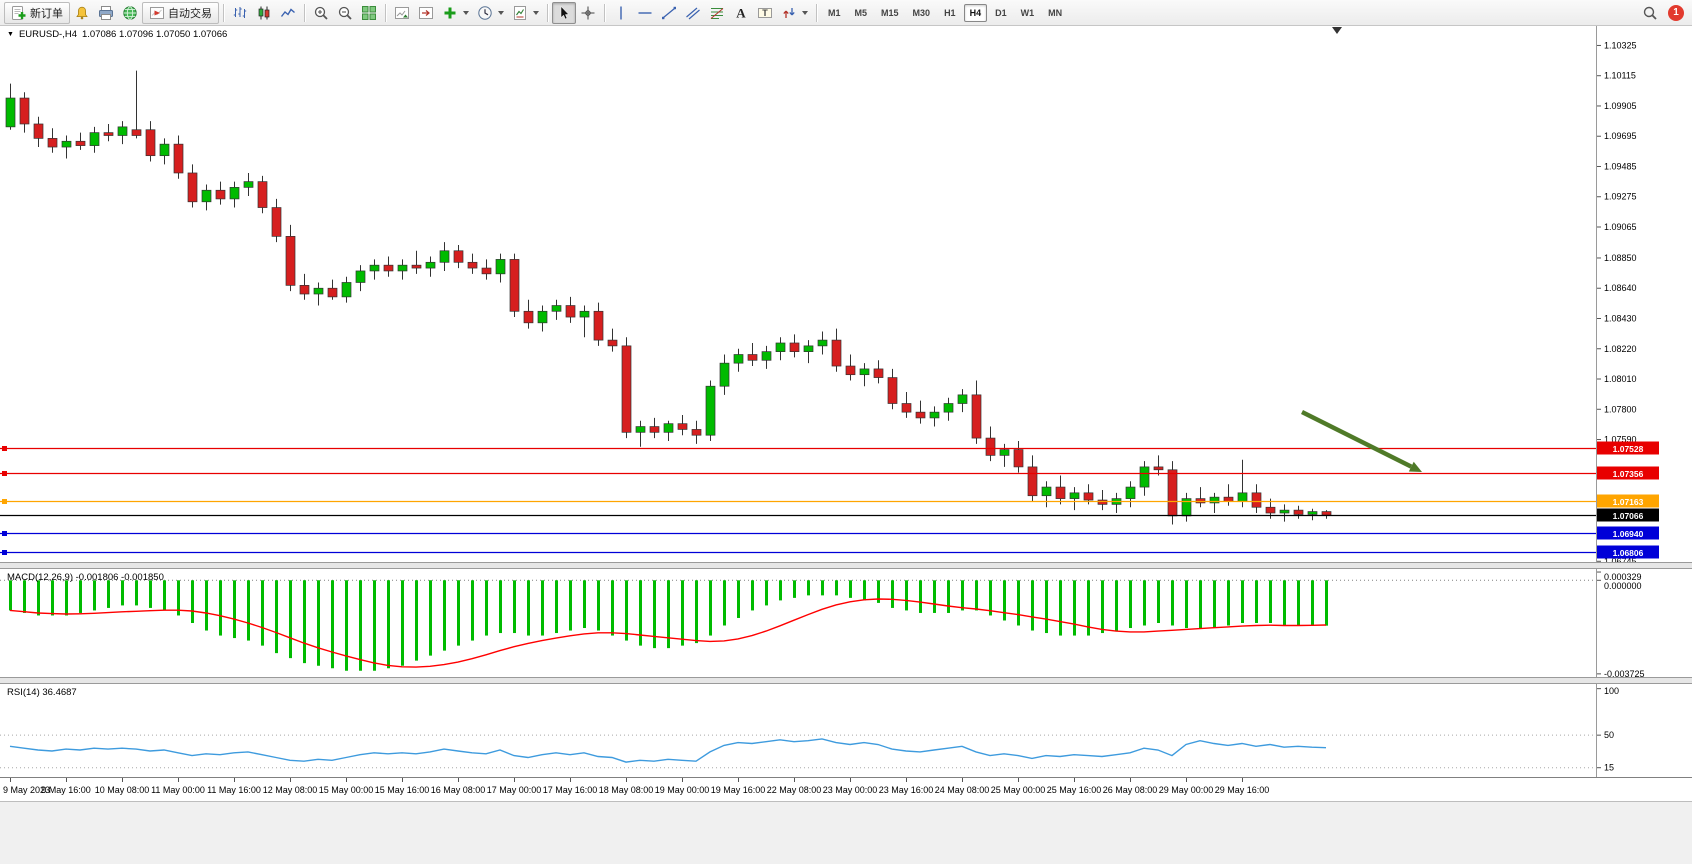  Describe the element at coordinates (682, 790) in the screenshot. I see `time-axis-label: 19 May 00:00` at that location.